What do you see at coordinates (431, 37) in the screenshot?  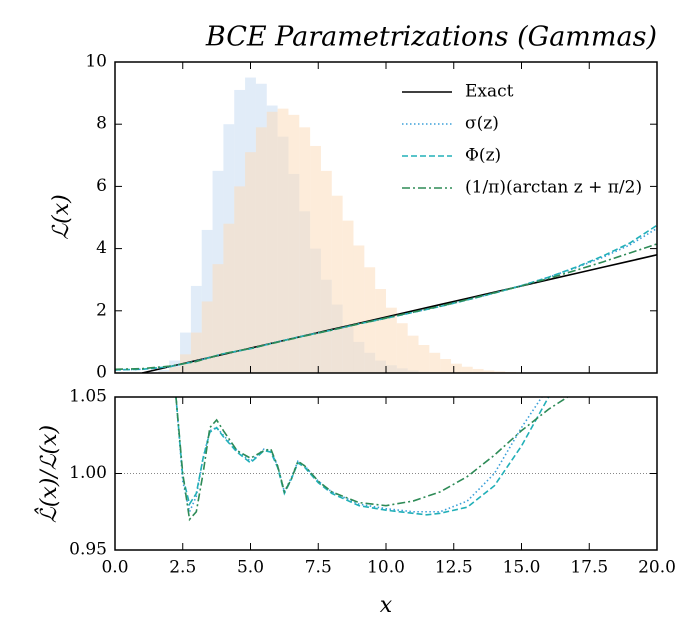 I see `chart-title: BCE Parametrizations (Gammas)` at bounding box center [431, 37].